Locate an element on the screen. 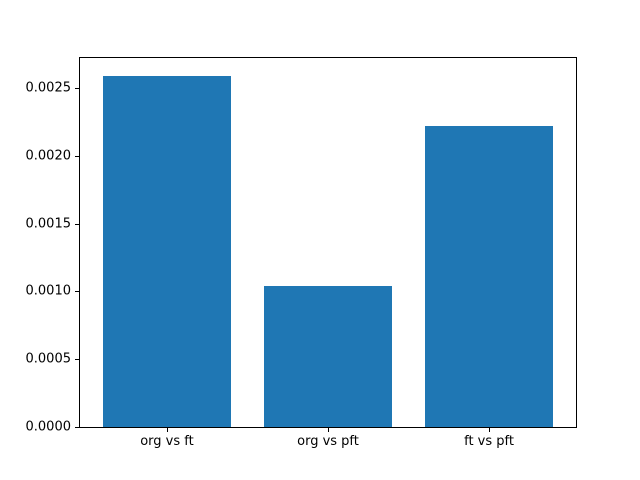  bar-org-vs-ft is located at coordinates (167, 251).